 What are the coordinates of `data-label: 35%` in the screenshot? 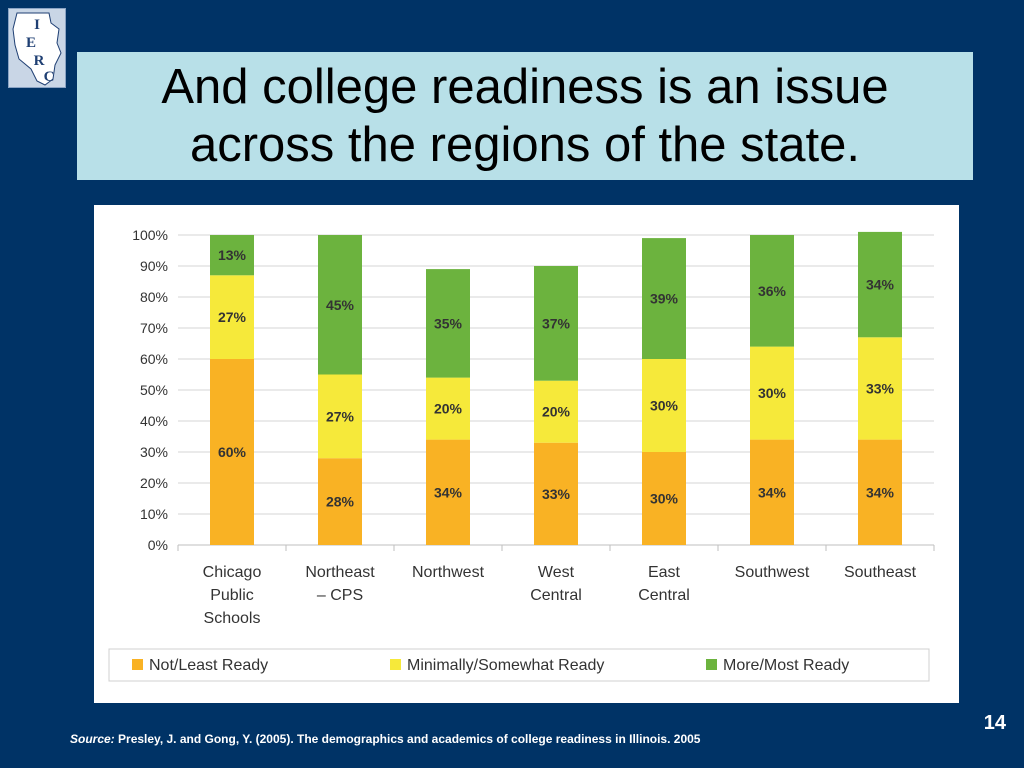 It's located at (448, 323).